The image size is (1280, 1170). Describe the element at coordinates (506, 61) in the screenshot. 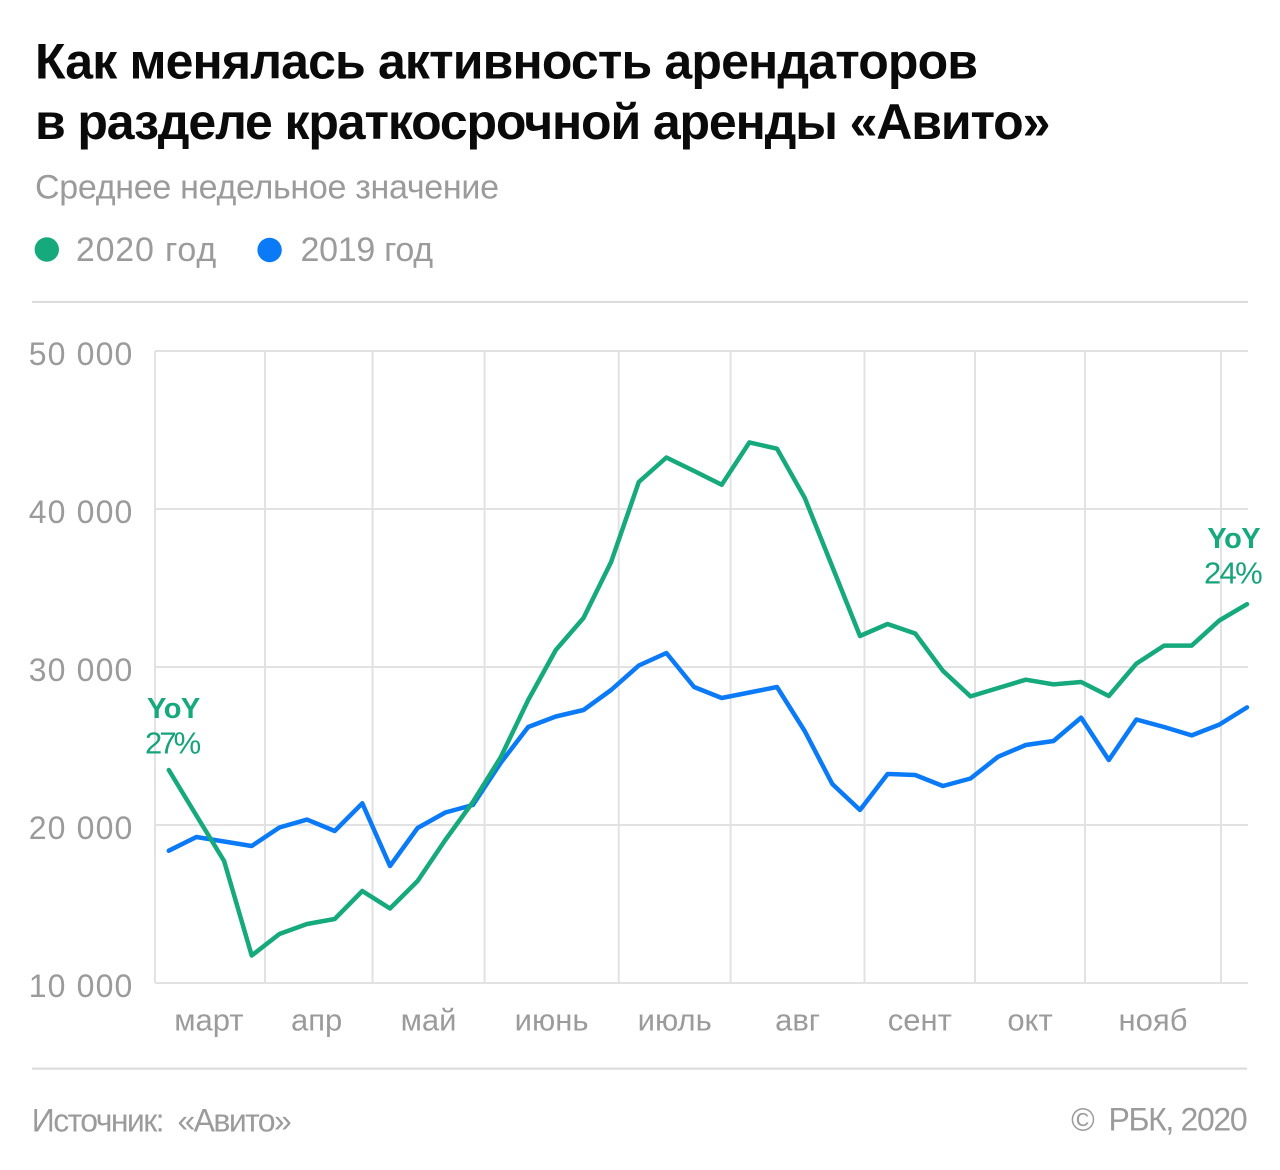

I see `svg-text:Как менялась активность аренда: Как менялась активность арендаторов` at that location.